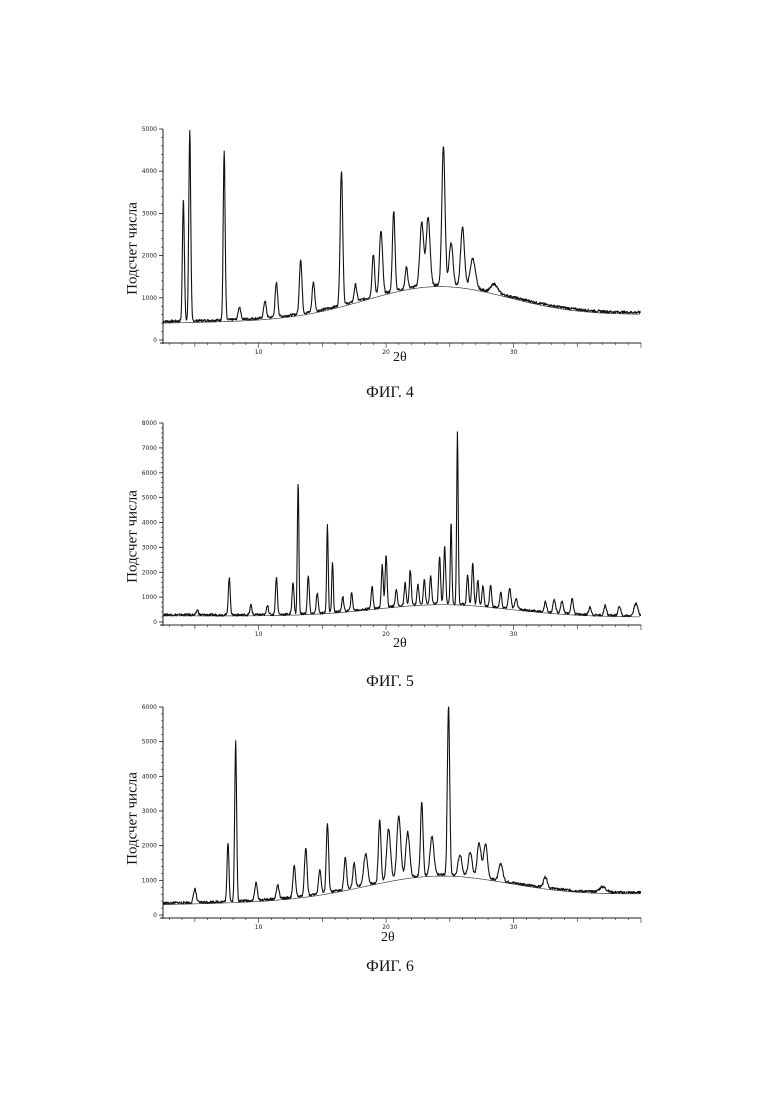 This screenshot has width=780, height=1103. I want to click on y-tick-label: 5000, so click(149, 742).